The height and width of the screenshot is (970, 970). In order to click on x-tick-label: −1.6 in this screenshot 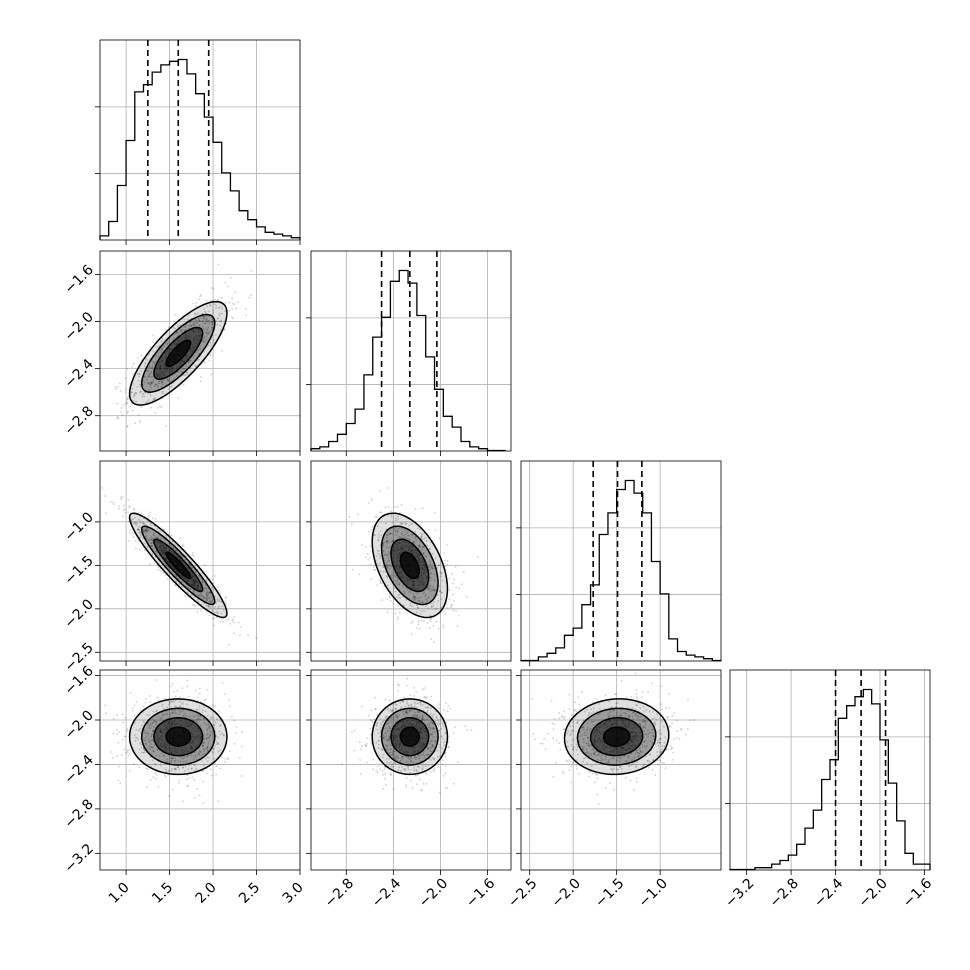, I will do `click(480, 892)`.